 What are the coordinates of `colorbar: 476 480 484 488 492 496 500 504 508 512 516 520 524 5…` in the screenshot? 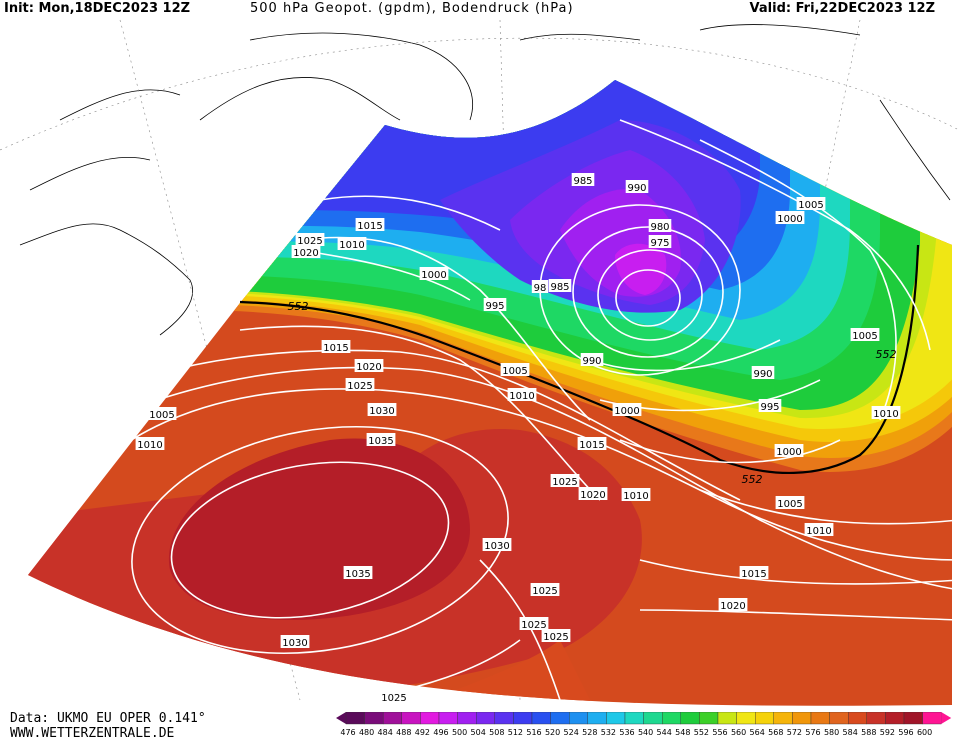 It's located at (644, 724).